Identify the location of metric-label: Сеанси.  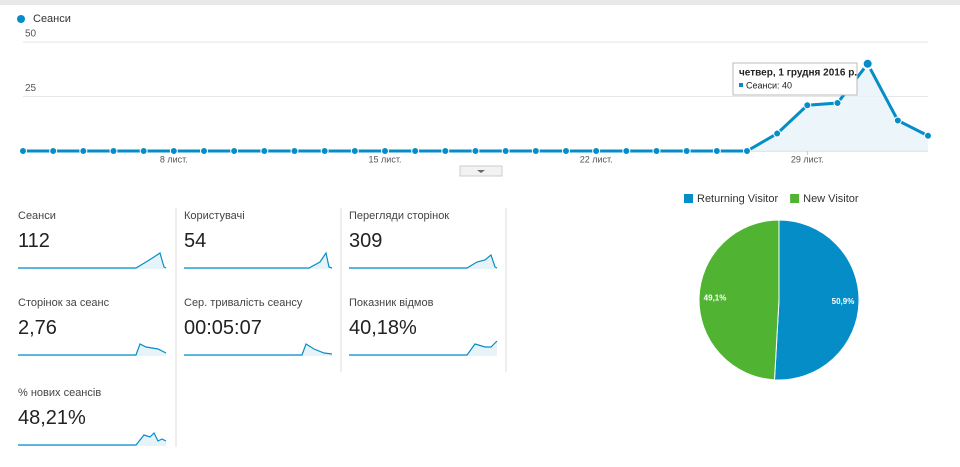
(37, 216).